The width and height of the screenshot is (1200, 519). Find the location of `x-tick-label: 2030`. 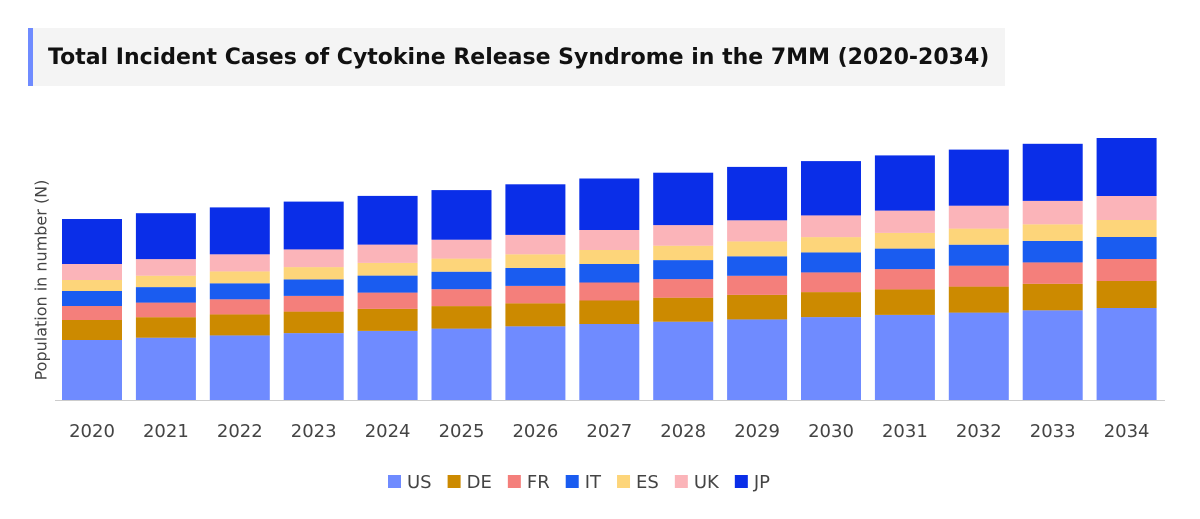

x-tick-label: 2030 is located at coordinates (831, 431).